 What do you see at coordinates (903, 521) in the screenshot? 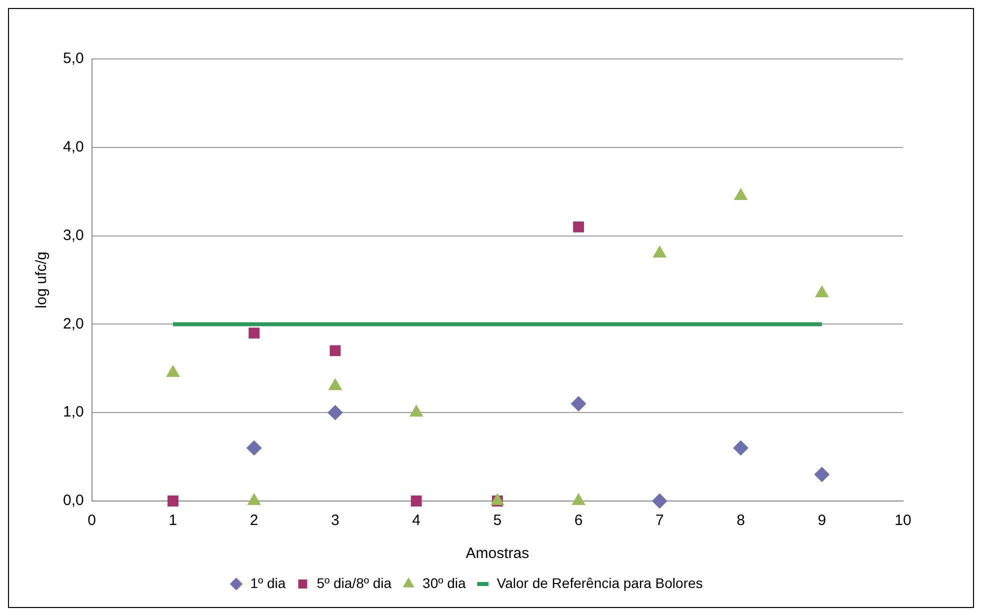
I see `x-tick-label: 10` at bounding box center [903, 521].